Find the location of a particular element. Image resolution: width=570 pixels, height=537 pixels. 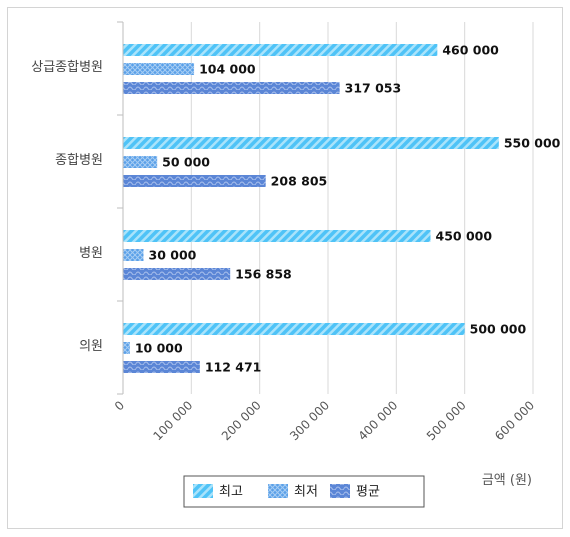

legend-box is located at coordinates (304, 491).